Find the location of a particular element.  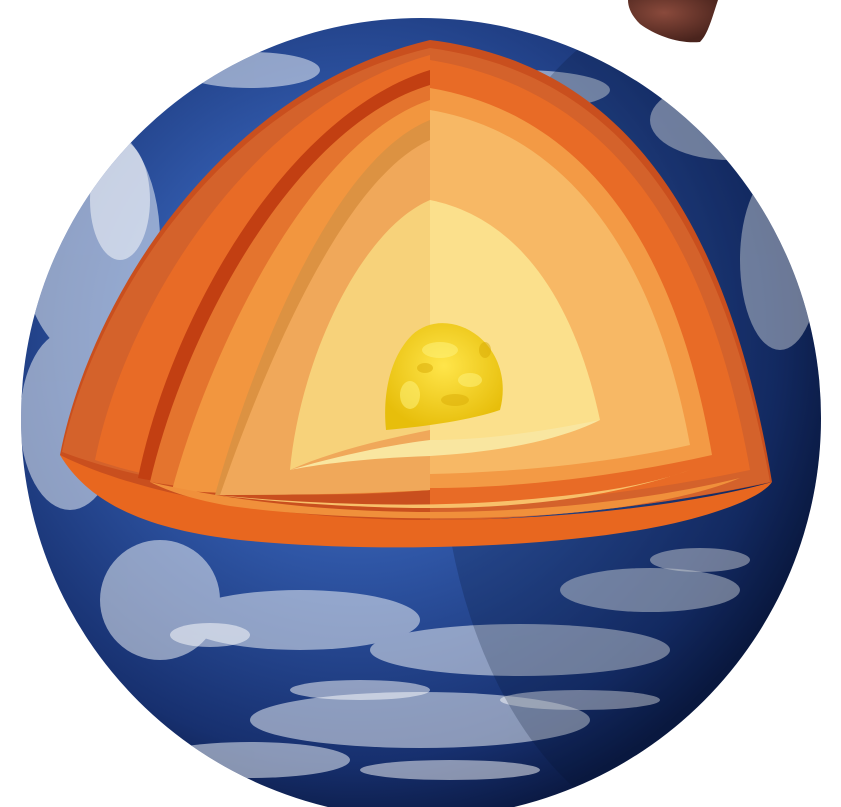

inner-core is located at coordinates (444, 376).